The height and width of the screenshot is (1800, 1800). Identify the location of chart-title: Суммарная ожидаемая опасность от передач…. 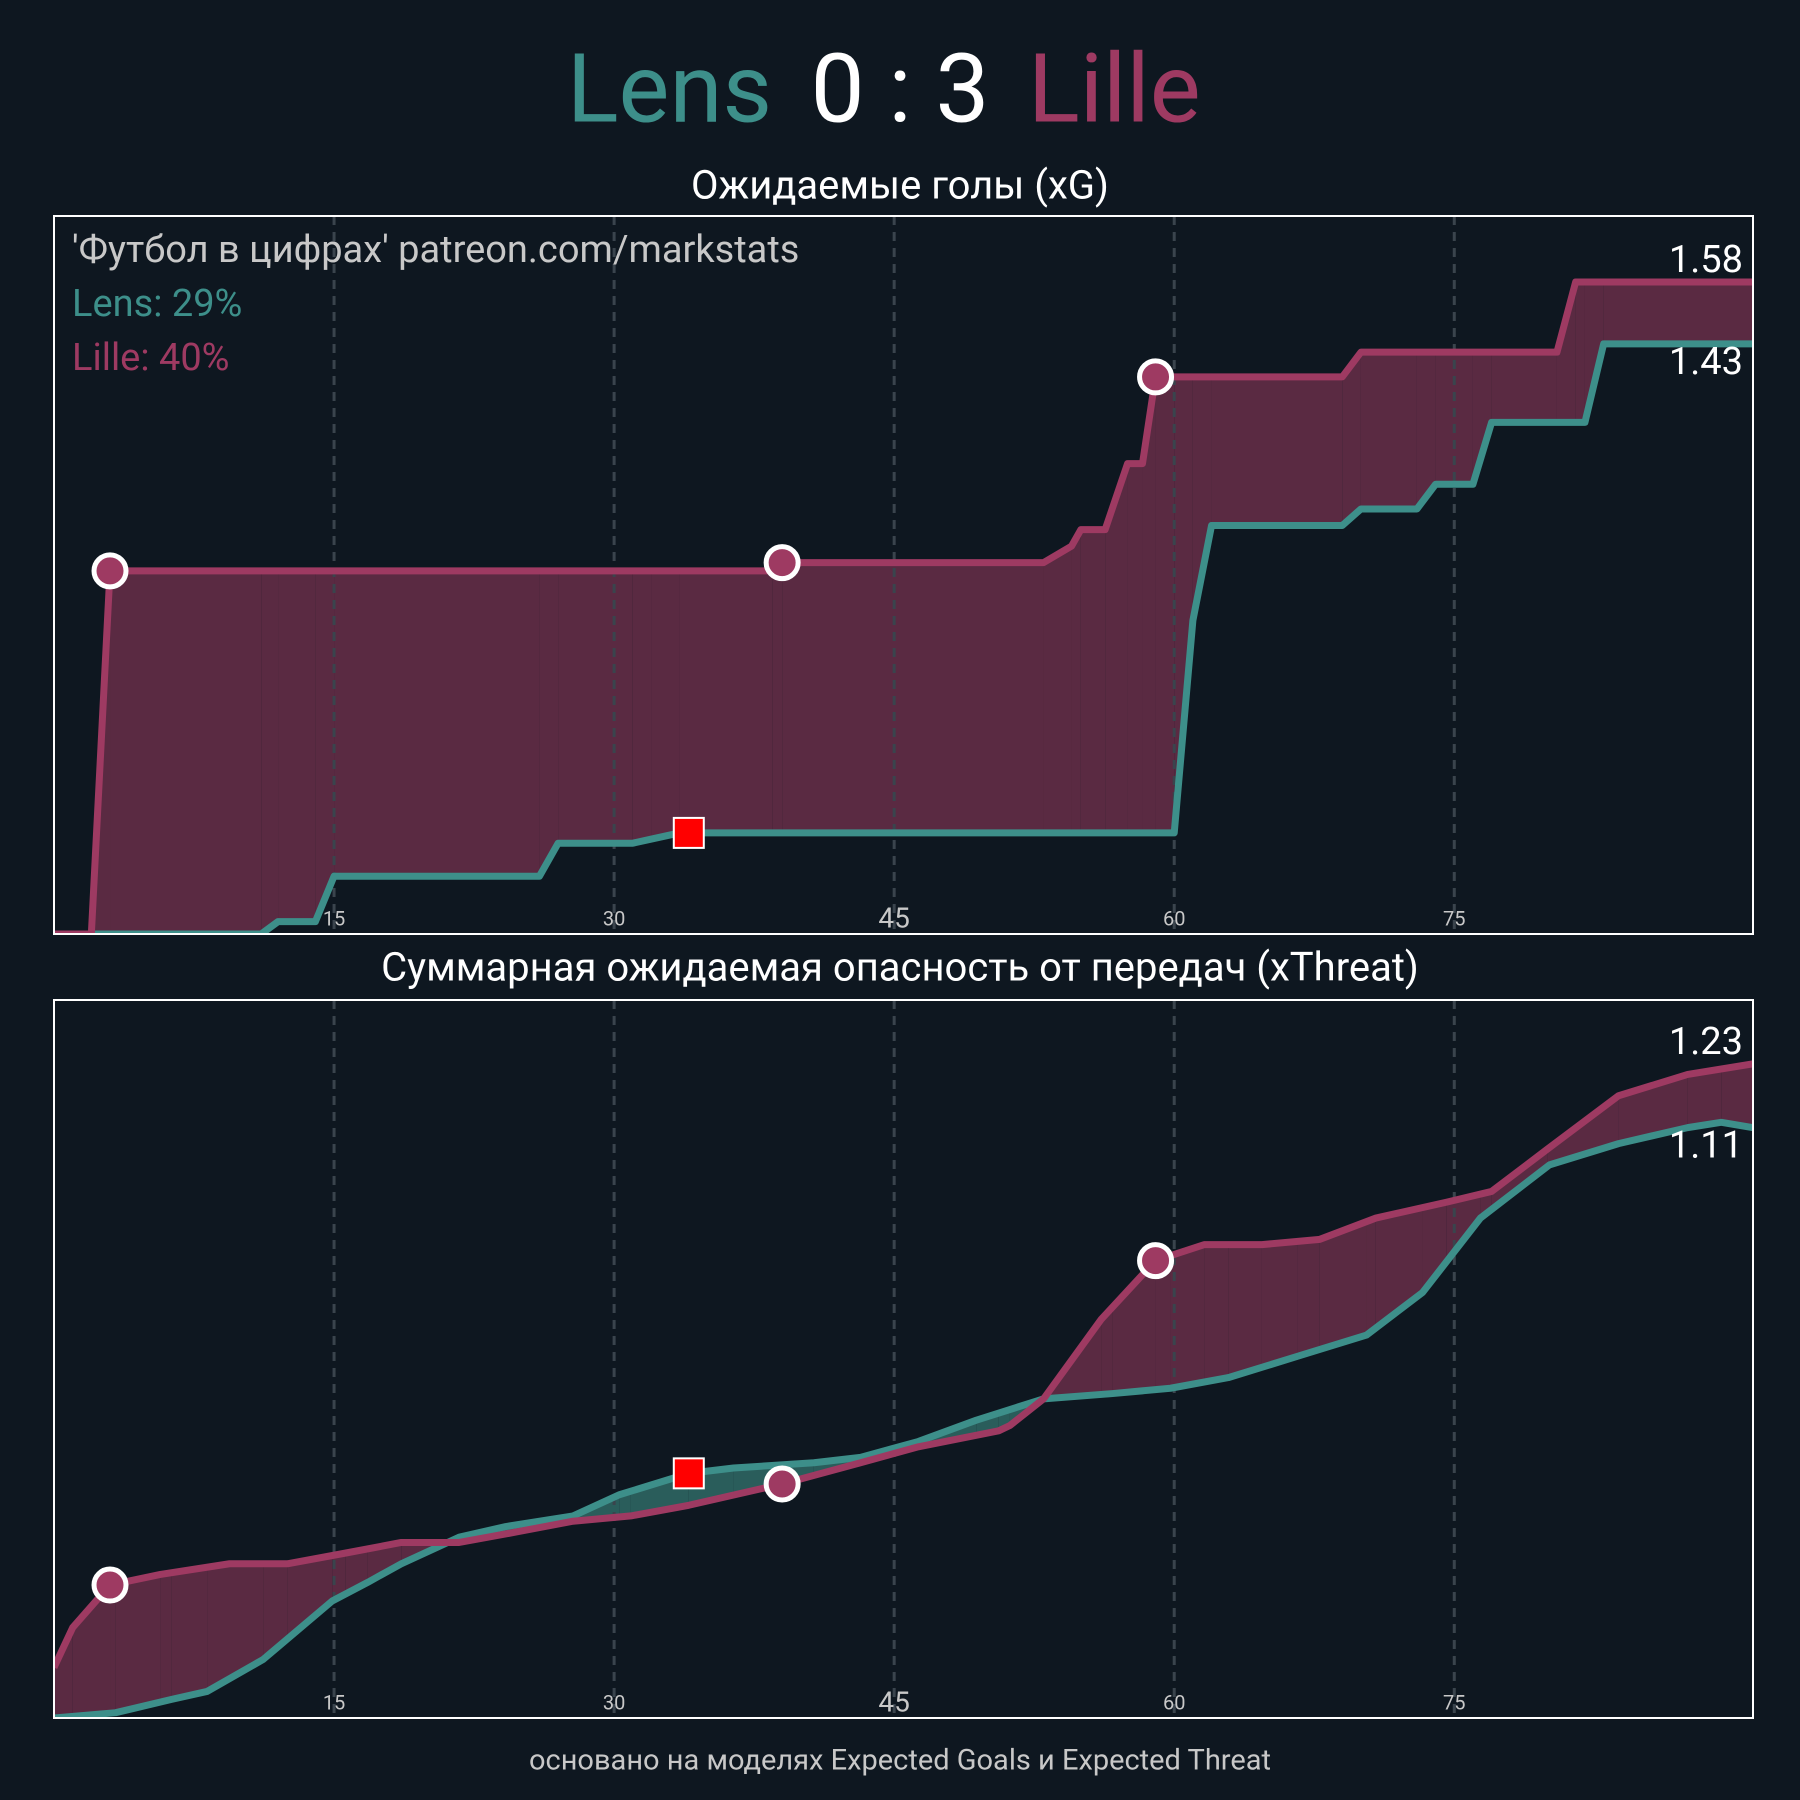
(900, 967).